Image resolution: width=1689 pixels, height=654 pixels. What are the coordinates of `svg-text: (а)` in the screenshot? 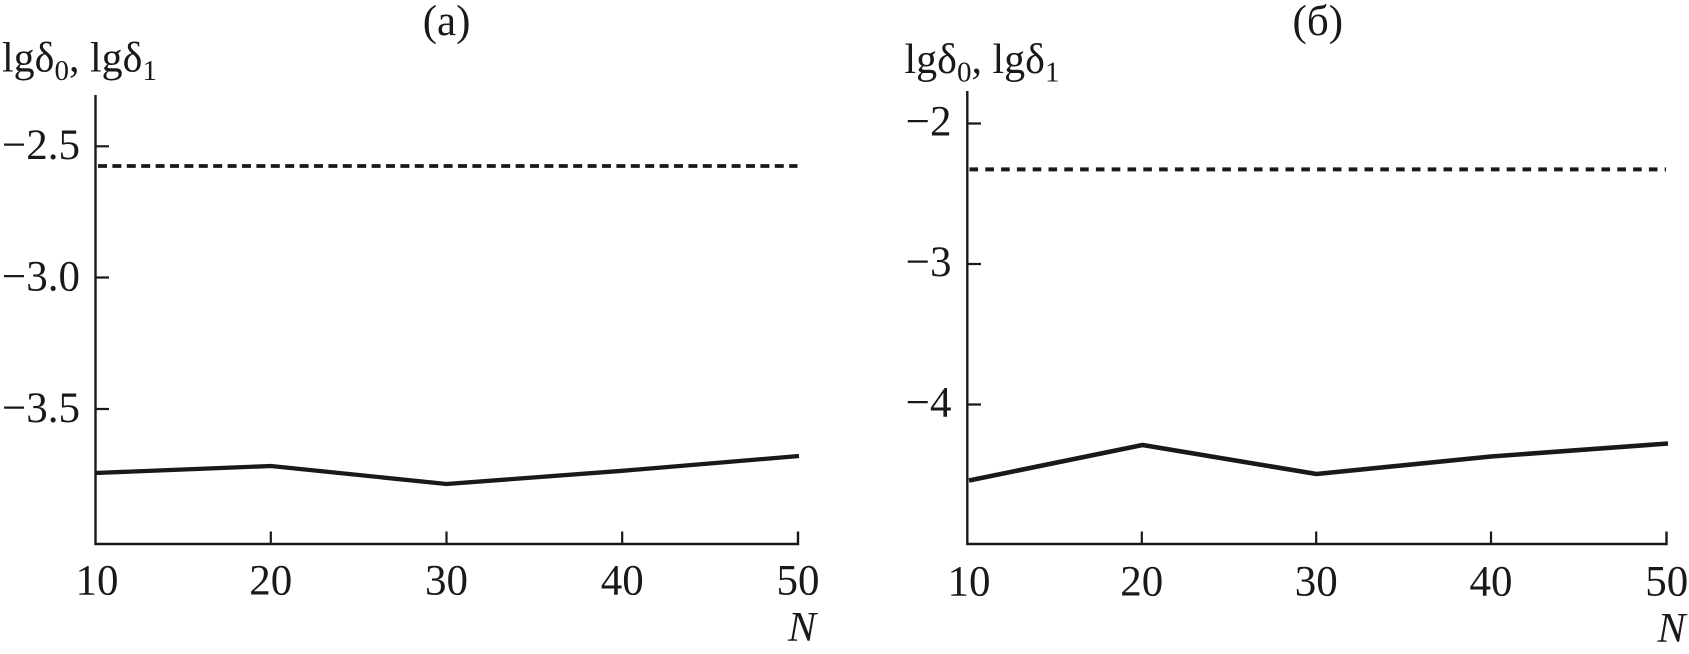 It's located at (447, 22).